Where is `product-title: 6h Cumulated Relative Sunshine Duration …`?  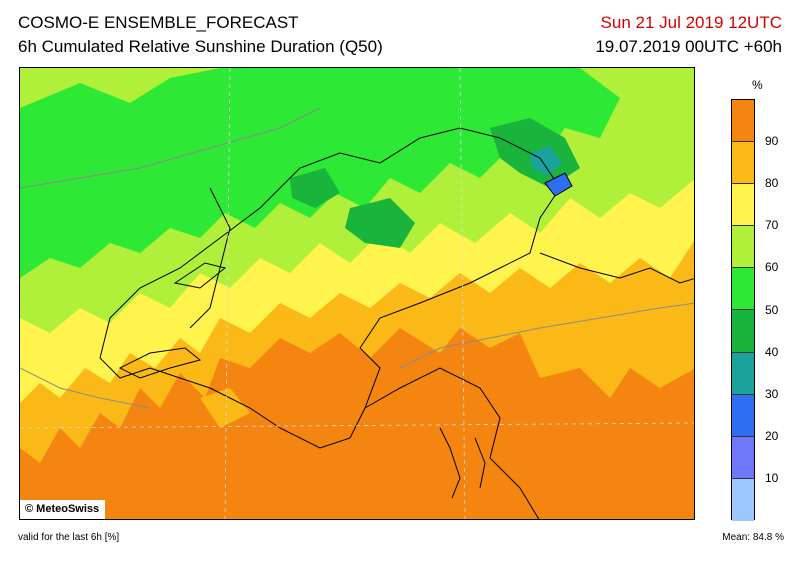
product-title: 6h Cumulated Relative Sunshine Duration … is located at coordinates (200, 46).